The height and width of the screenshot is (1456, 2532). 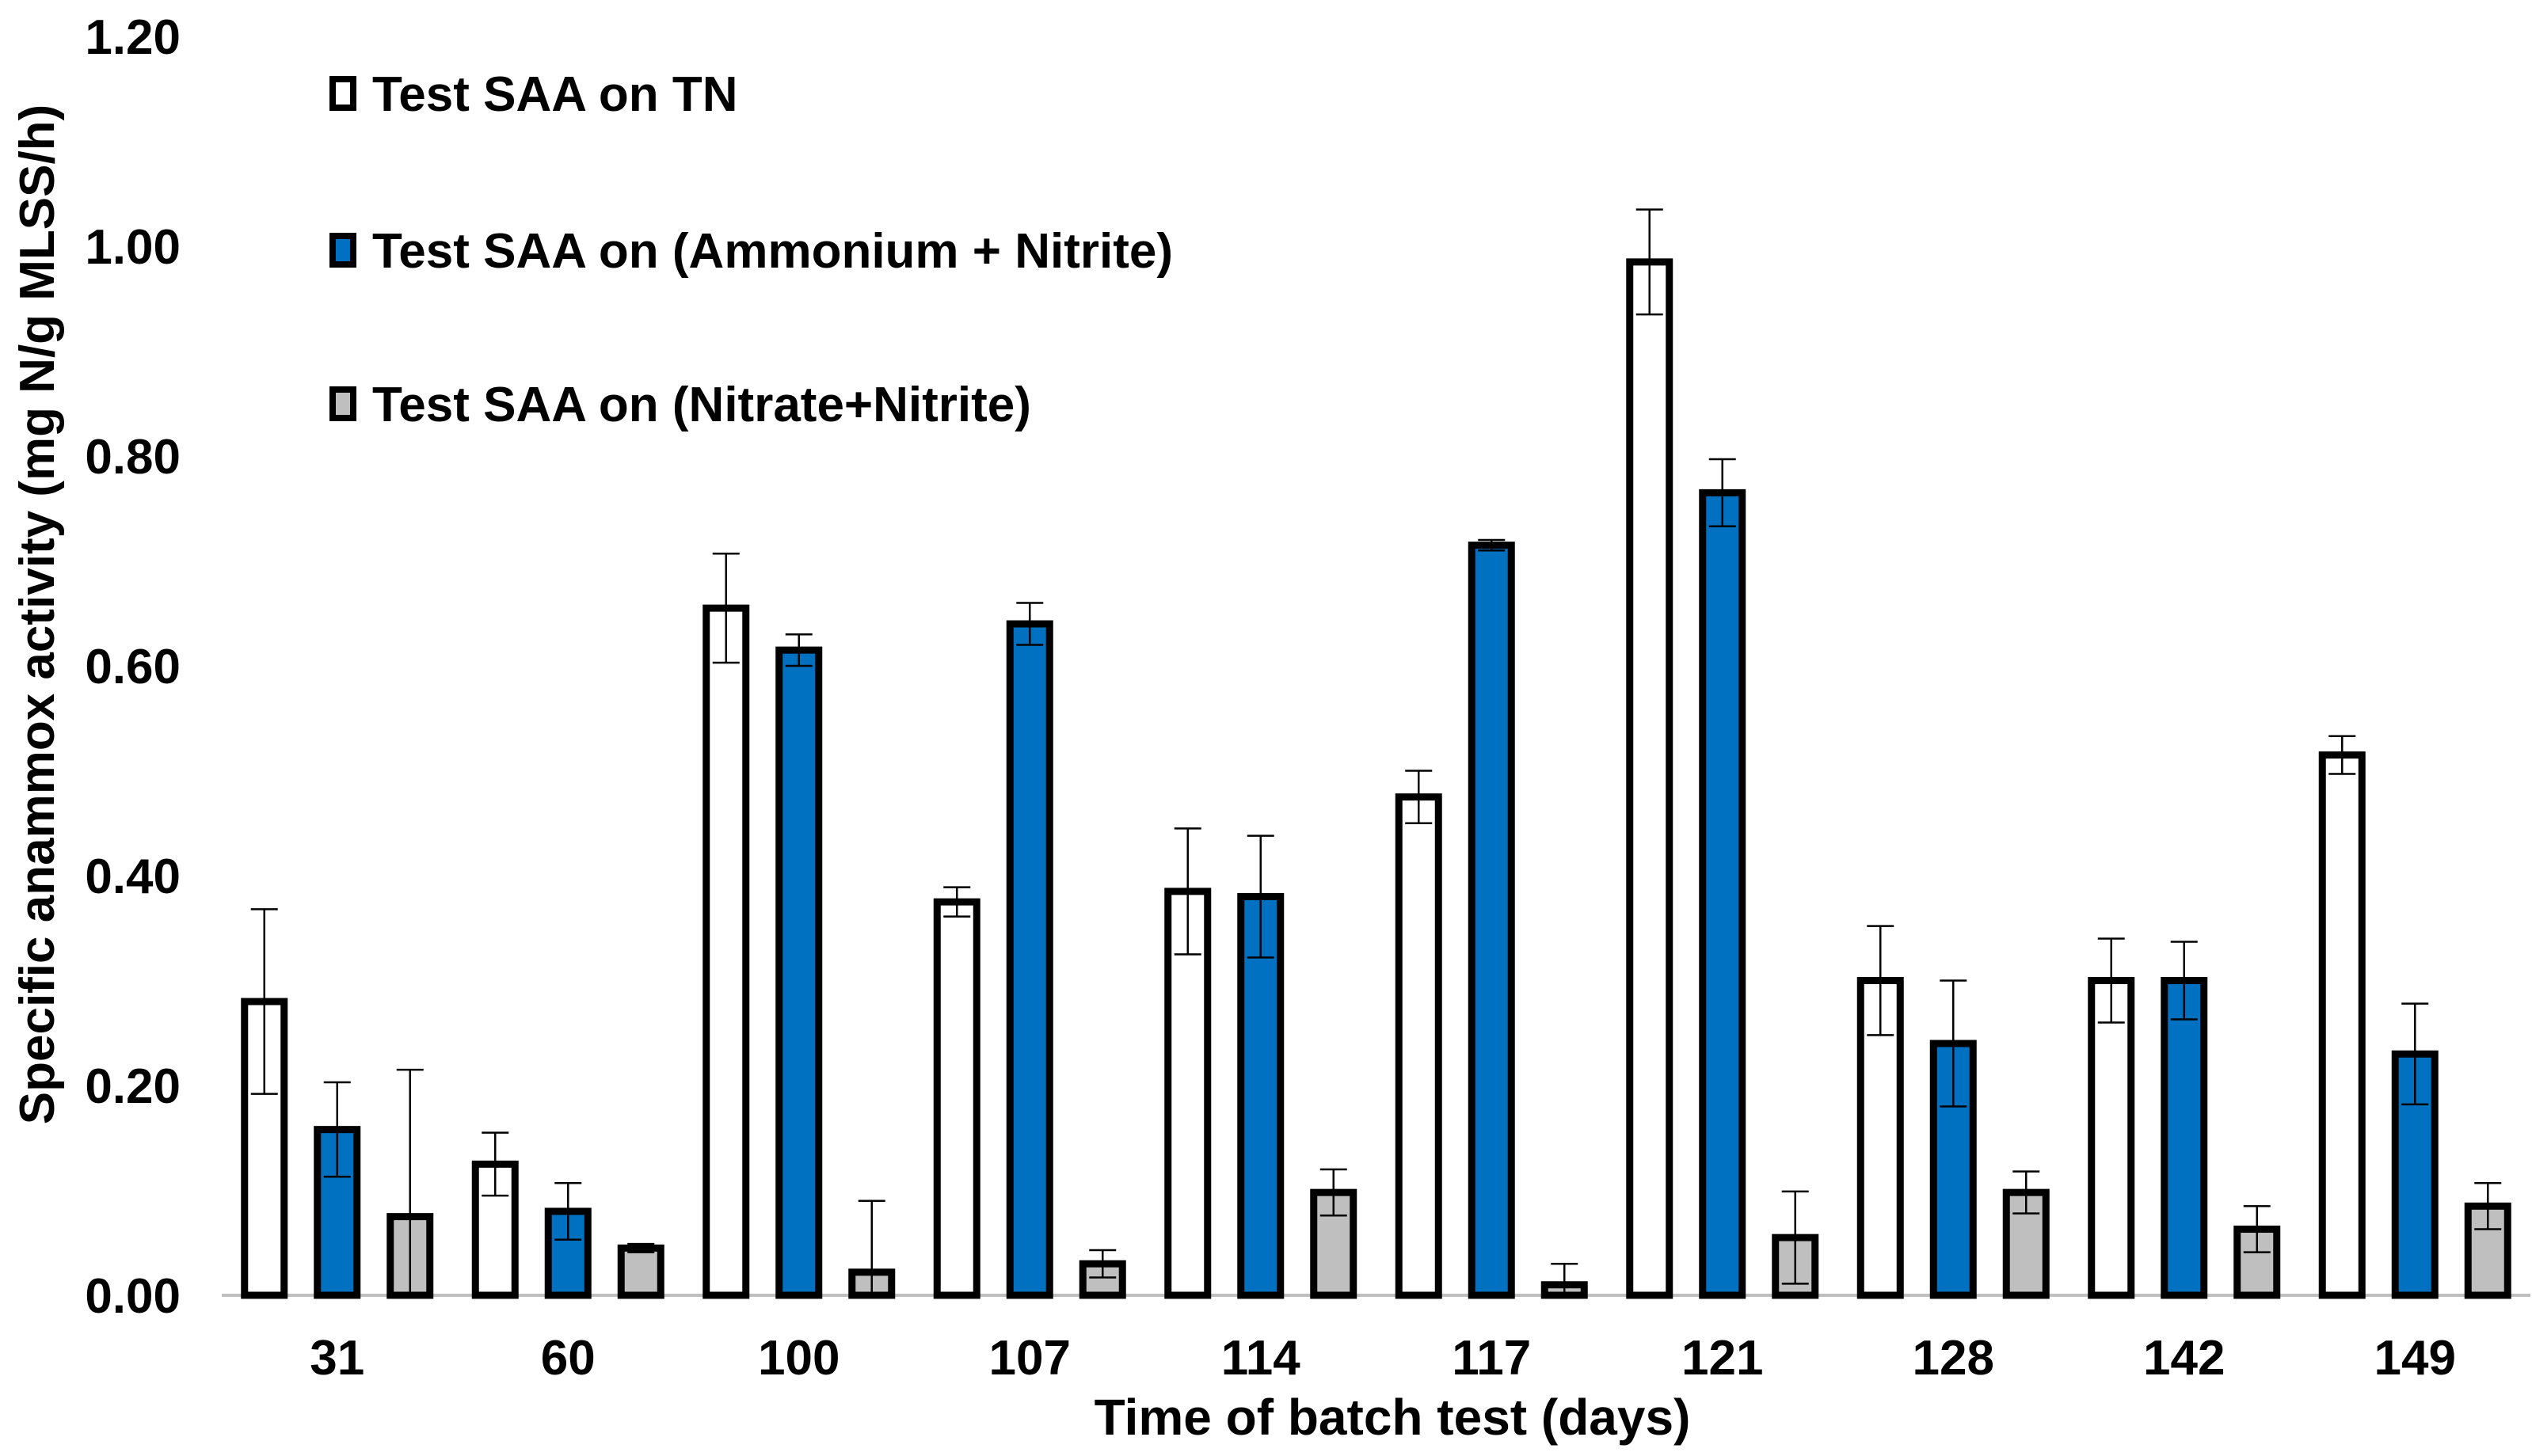 What do you see at coordinates (1722, 1358) in the screenshot?
I see `x-tick-label: 121` at bounding box center [1722, 1358].